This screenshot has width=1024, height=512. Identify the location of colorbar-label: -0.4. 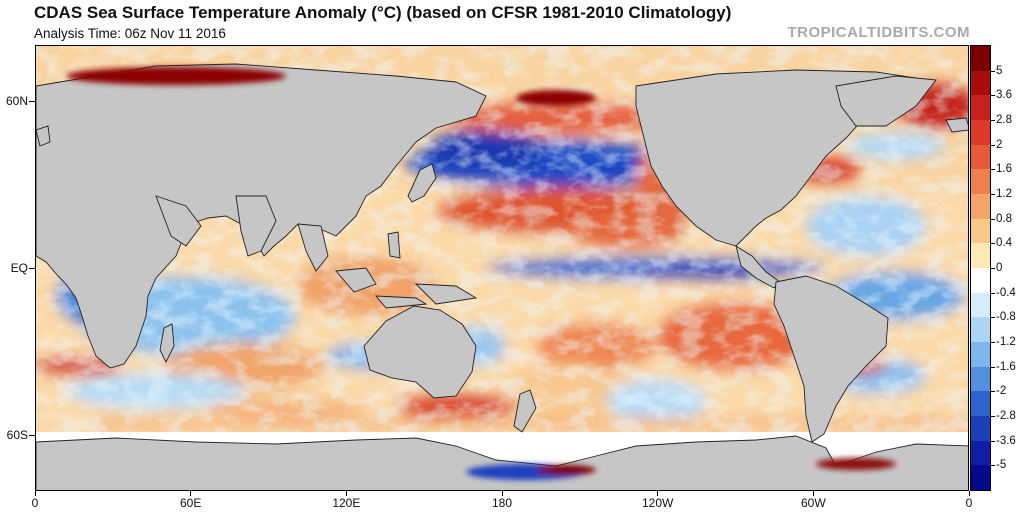
(1006, 292).